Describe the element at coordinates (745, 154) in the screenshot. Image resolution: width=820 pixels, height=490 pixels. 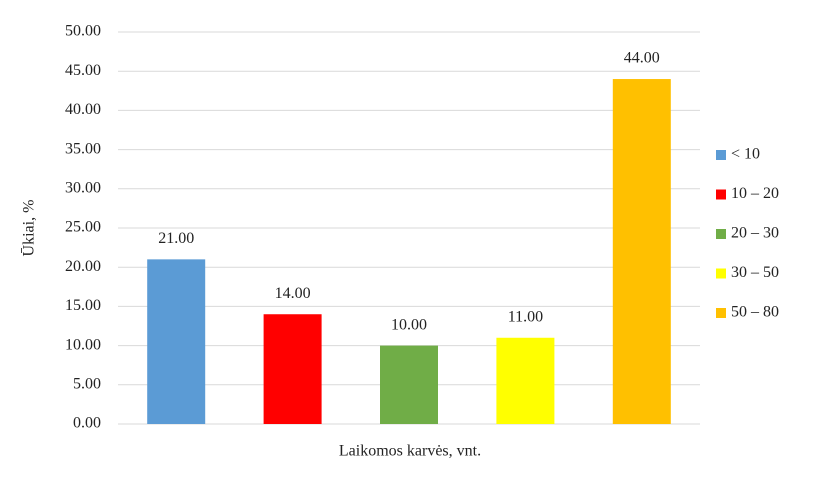
I see `legend-label: < 10` at that location.